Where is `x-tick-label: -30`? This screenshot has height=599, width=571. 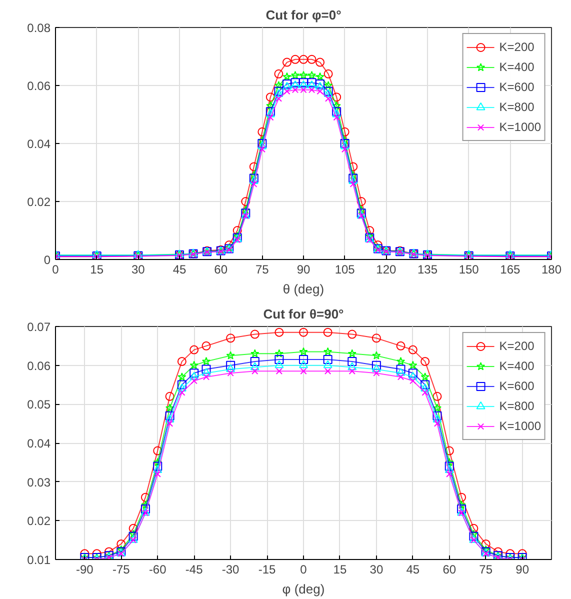 x-tick-label: -30 is located at coordinates (231, 569).